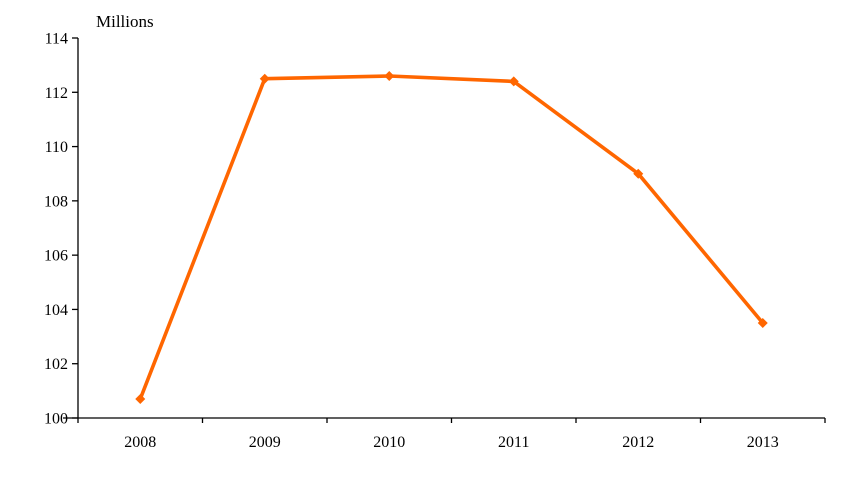  Describe the element at coordinates (56, 364) in the screenshot. I see `y-tick-label: 102` at that location.